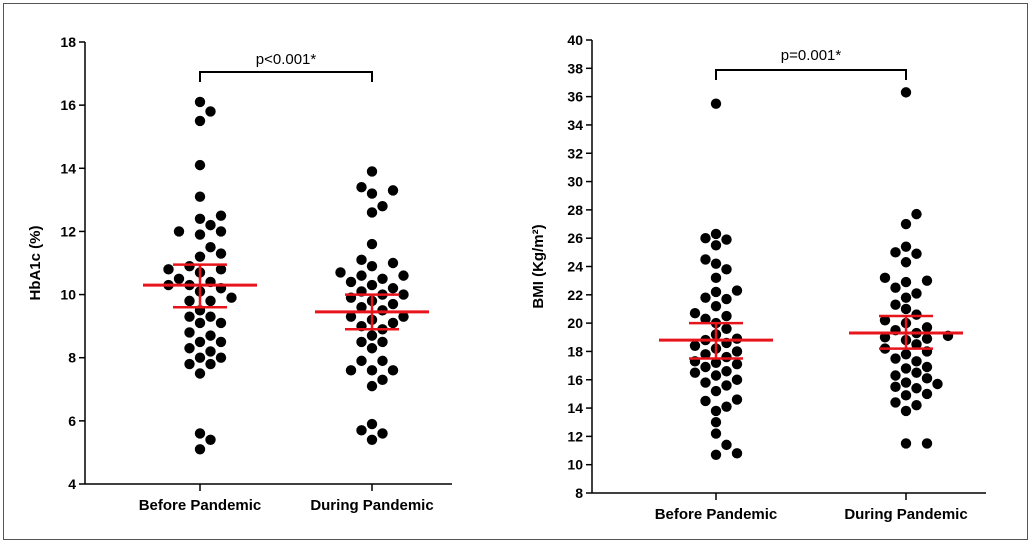 This screenshot has width=1033, height=545. I want to click on y-tick-label: 28, so click(575, 210).